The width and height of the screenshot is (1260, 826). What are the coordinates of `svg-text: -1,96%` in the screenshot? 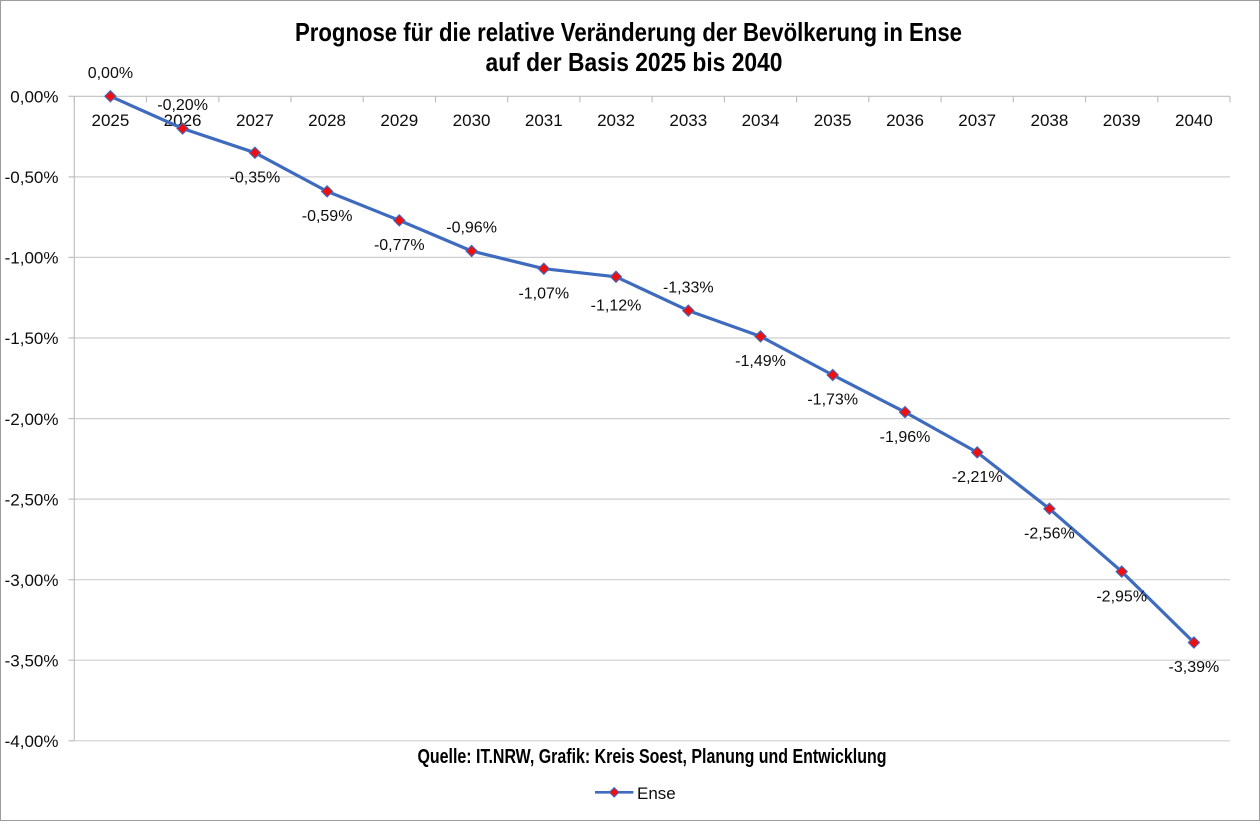 It's located at (905, 437).